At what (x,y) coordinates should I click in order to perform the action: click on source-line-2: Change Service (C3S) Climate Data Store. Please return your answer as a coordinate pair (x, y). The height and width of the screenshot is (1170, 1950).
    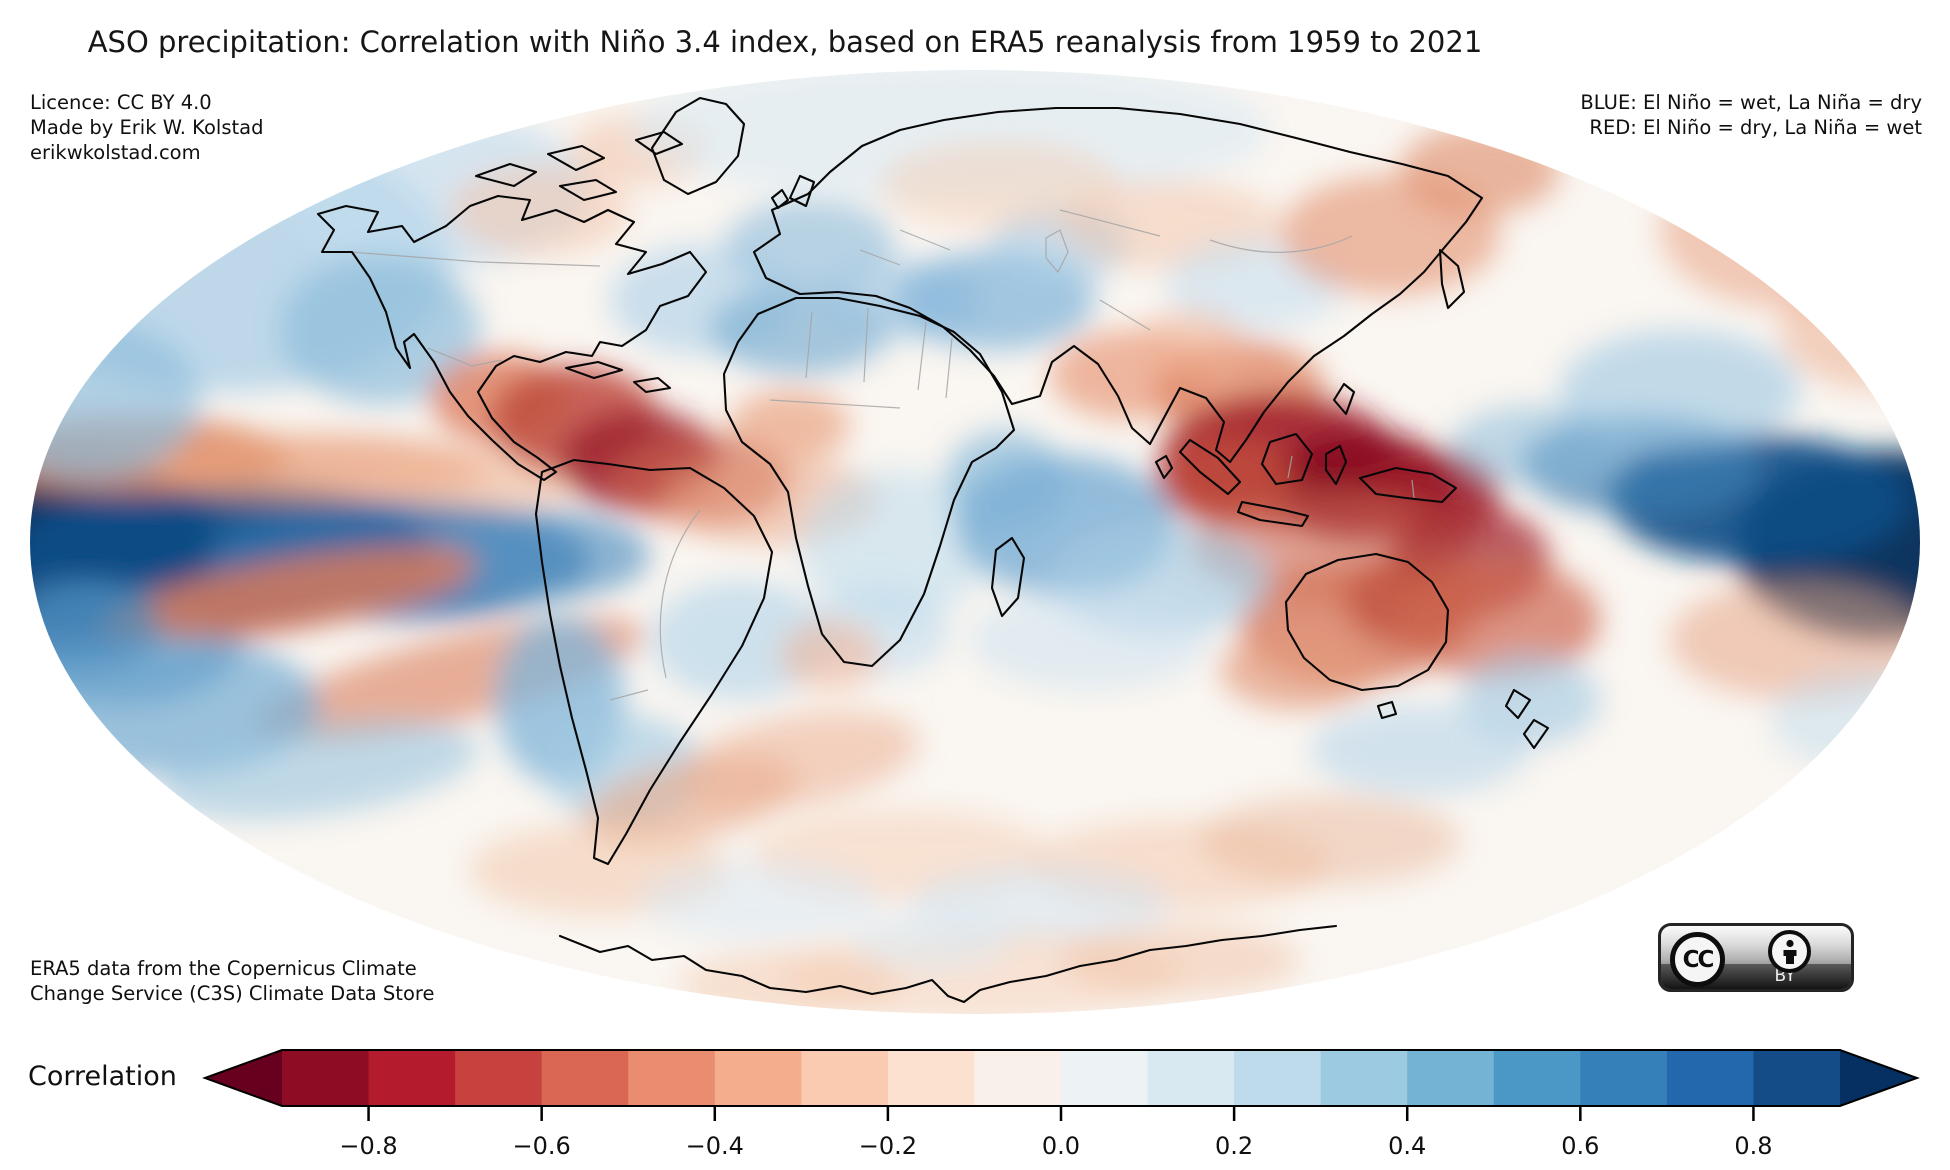
    Looking at the image, I should click on (232, 993).